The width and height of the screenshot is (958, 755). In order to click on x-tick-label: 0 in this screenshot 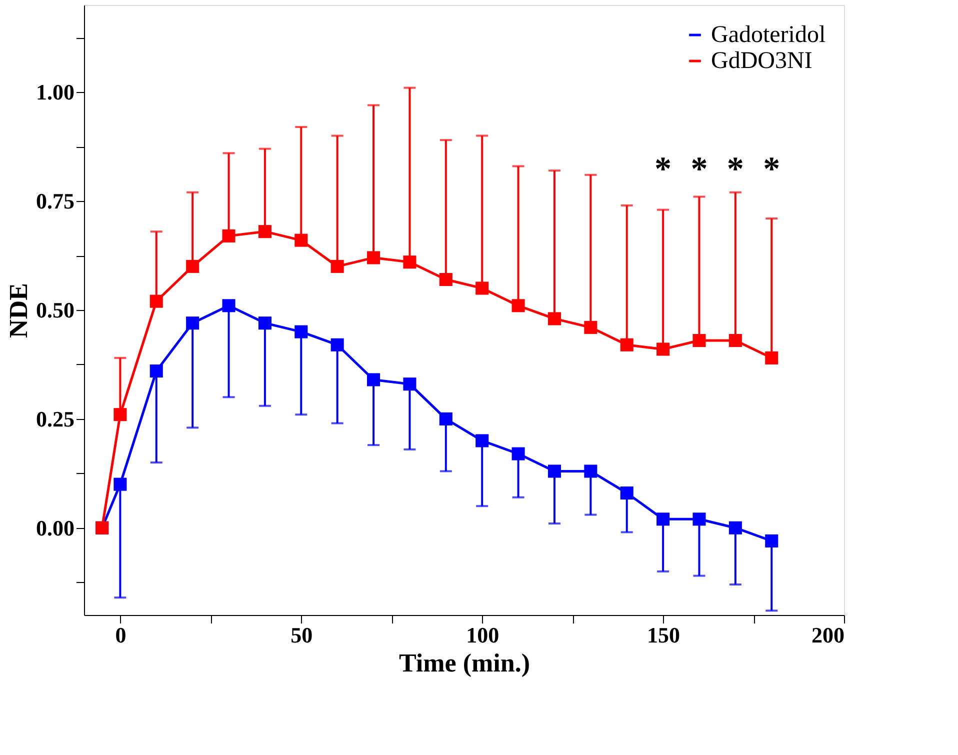, I will do `click(120, 635)`.